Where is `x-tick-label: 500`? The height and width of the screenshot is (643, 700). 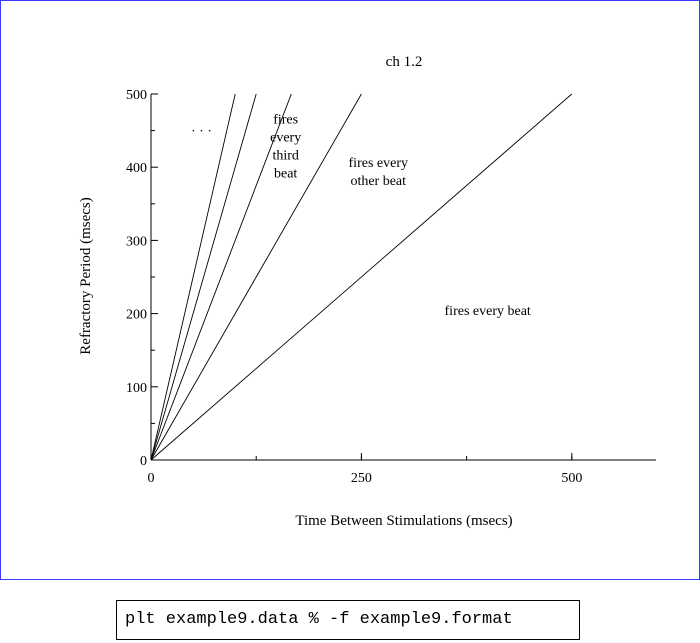
x-tick-label: 500 is located at coordinates (571, 478).